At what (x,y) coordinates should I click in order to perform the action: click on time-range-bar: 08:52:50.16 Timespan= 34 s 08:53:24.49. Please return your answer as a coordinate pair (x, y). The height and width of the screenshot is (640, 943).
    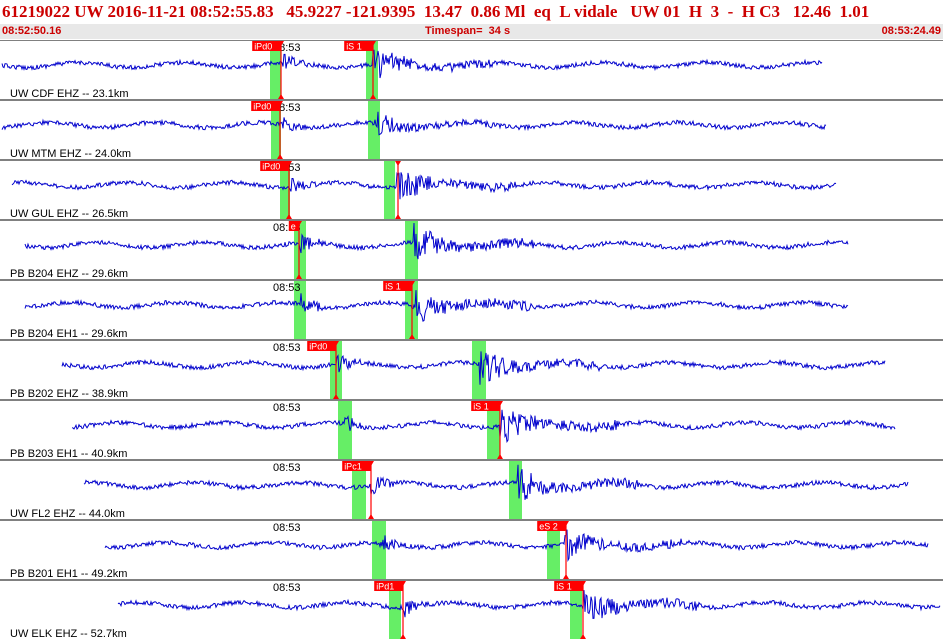
    Looking at the image, I should click on (471, 31).